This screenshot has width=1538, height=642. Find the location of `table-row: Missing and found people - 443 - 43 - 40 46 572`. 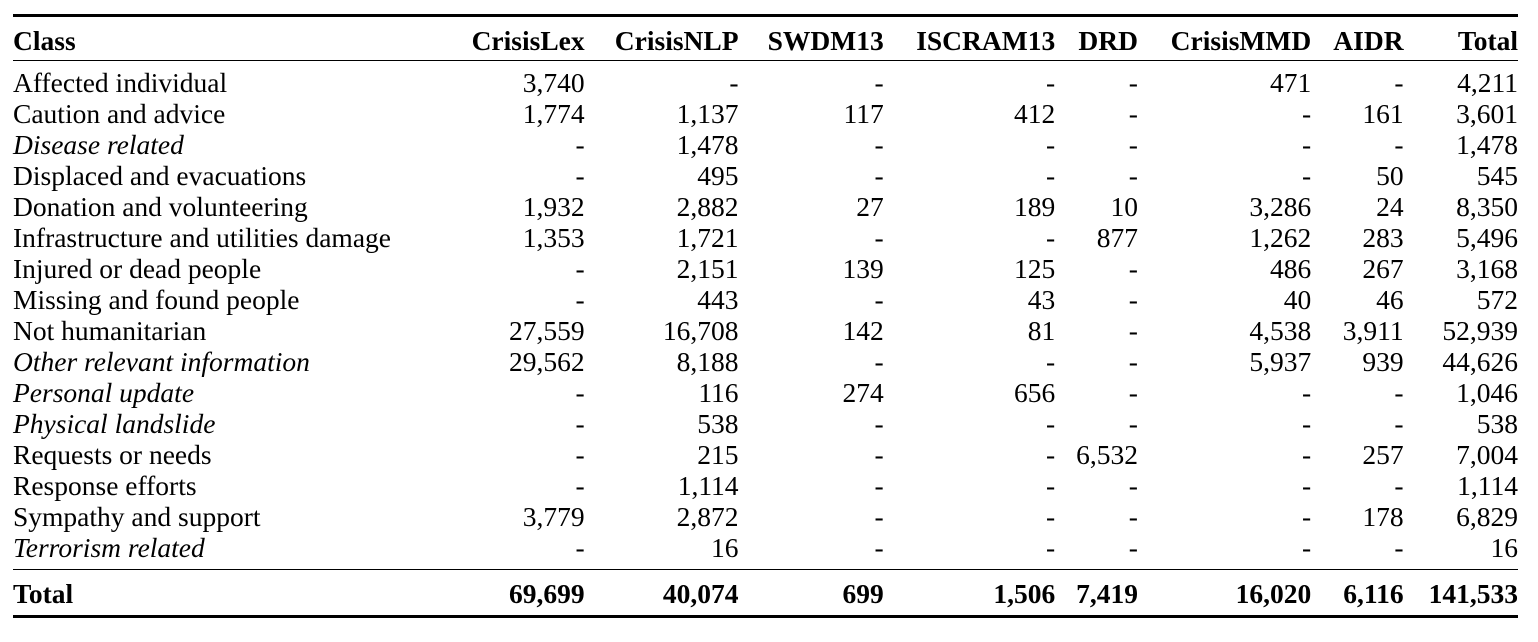

table-row: Missing and found people - 443 - 43 - 40 46 572 is located at coordinates (765, 299).